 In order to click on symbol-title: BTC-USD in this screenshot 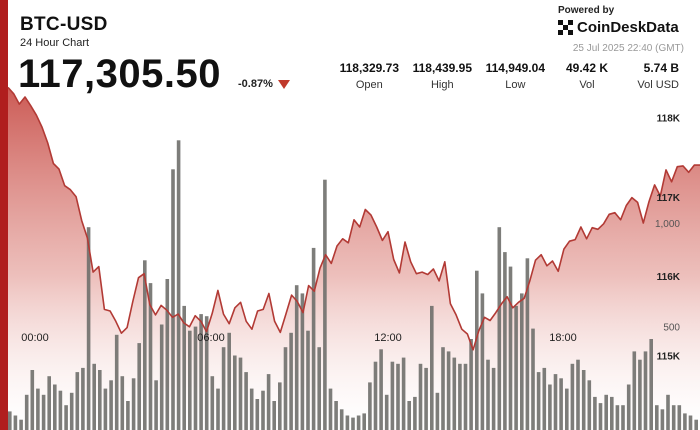, I will do `click(64, 24)`.